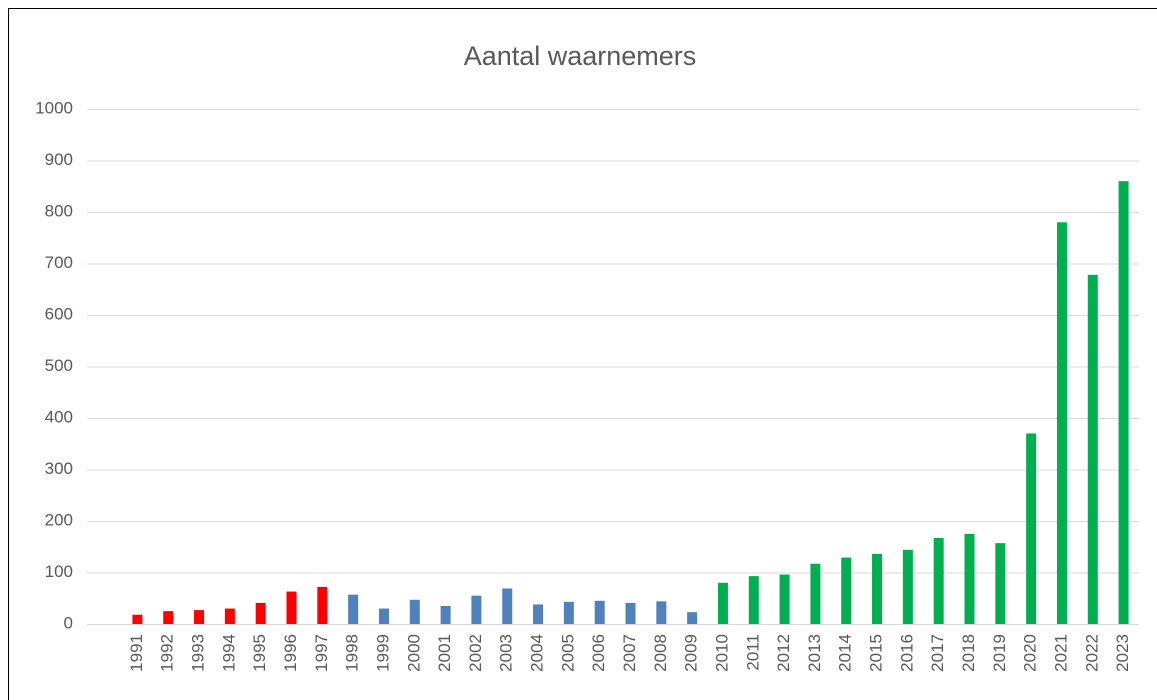 The height and width of the screenshot is (700, 1157). I want to click on y-tick-label: 200, so click(59, 519).